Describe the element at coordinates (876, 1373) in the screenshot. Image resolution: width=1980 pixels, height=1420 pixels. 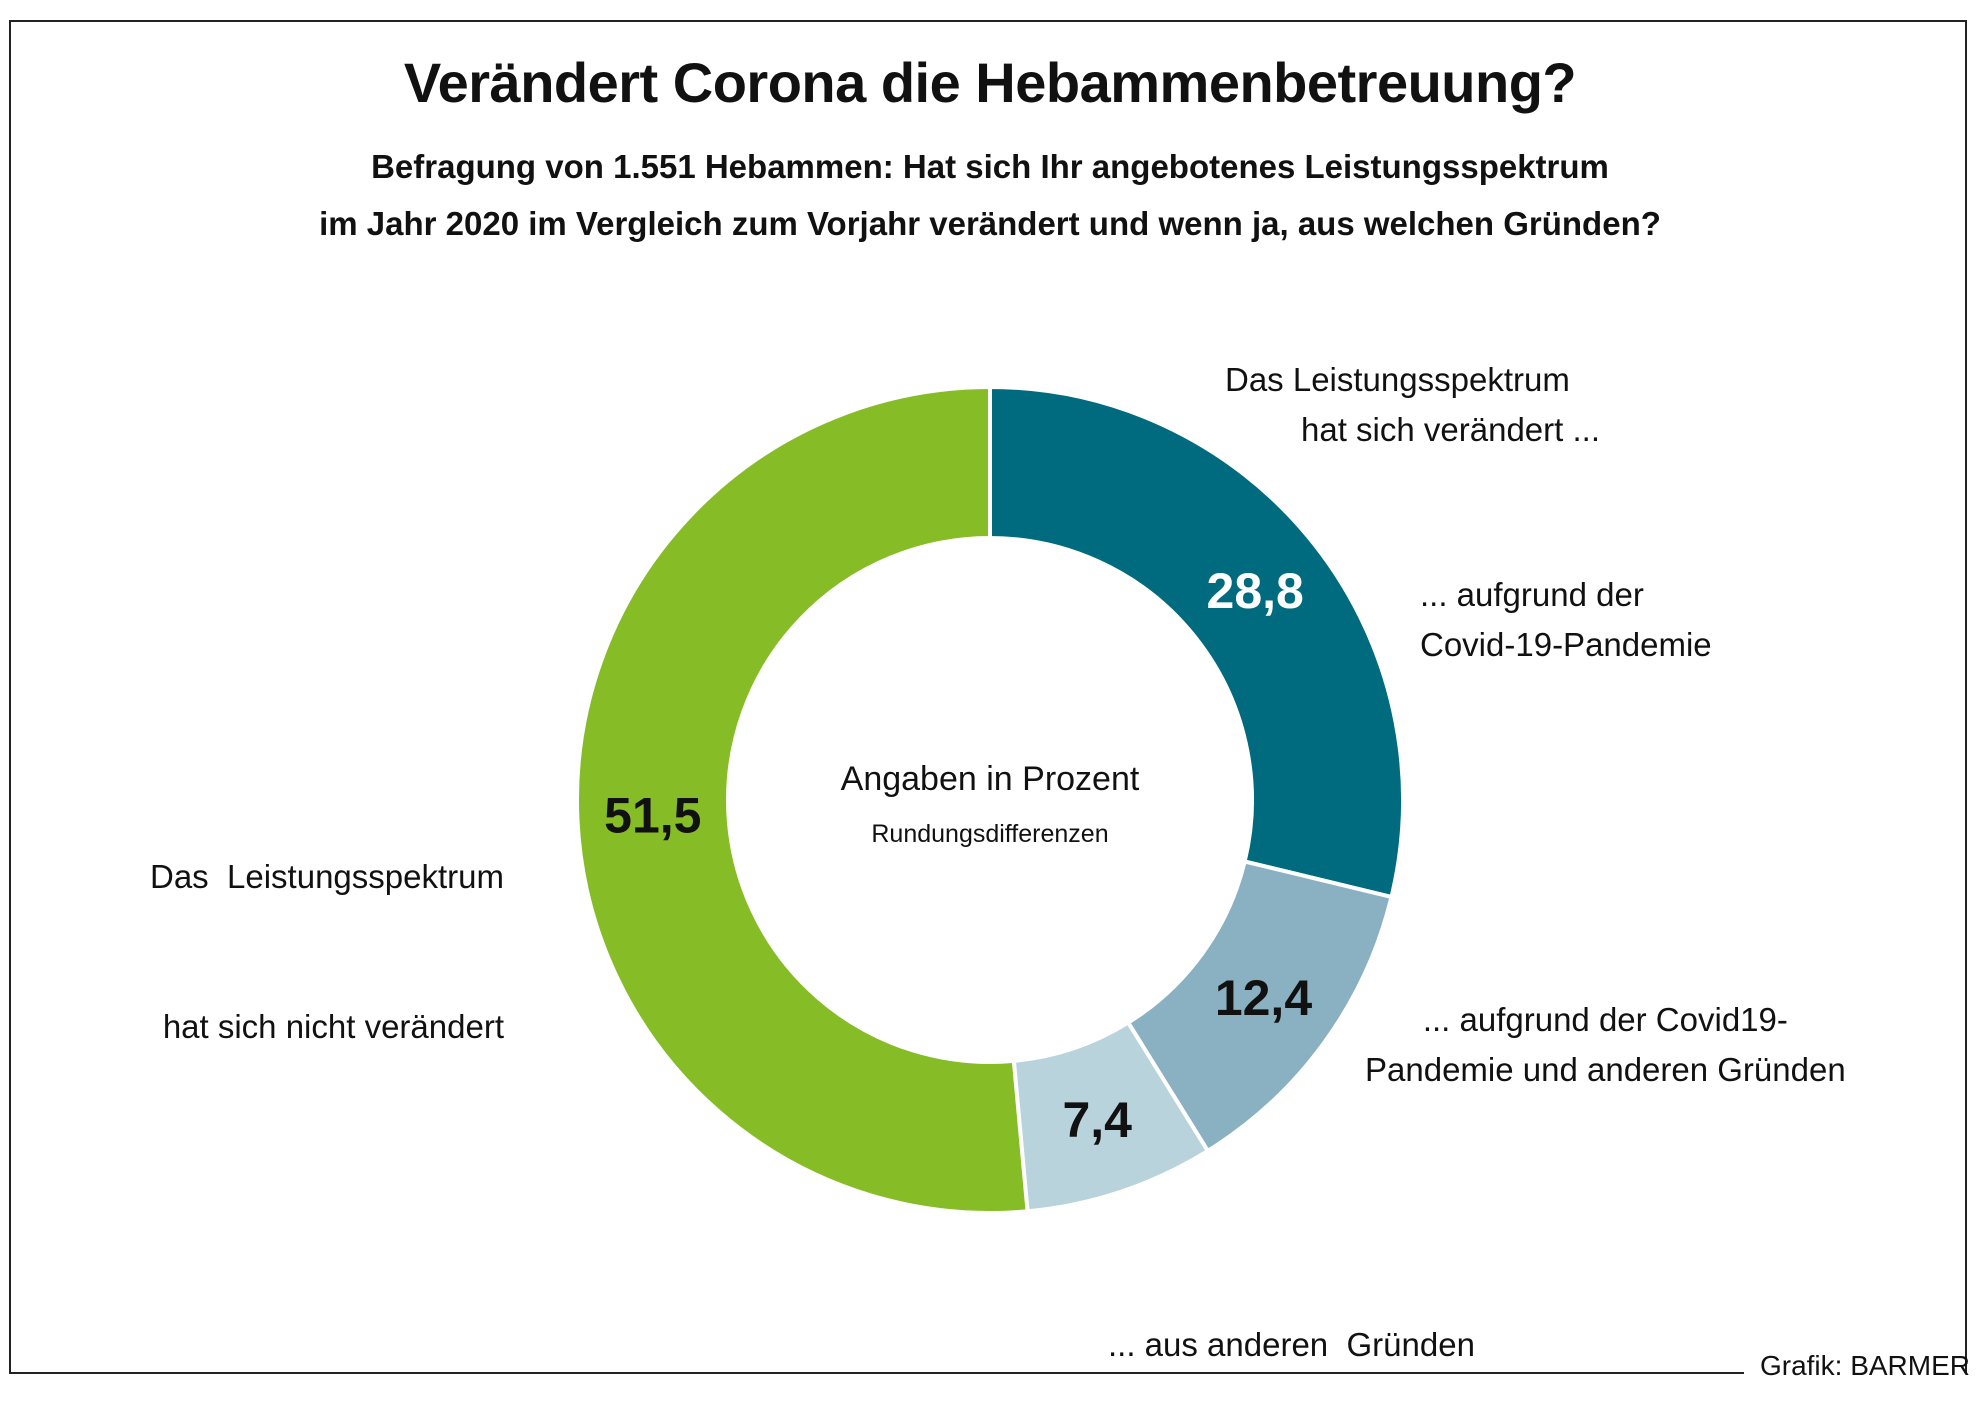
I see `frame-bottom-rule` at that location.